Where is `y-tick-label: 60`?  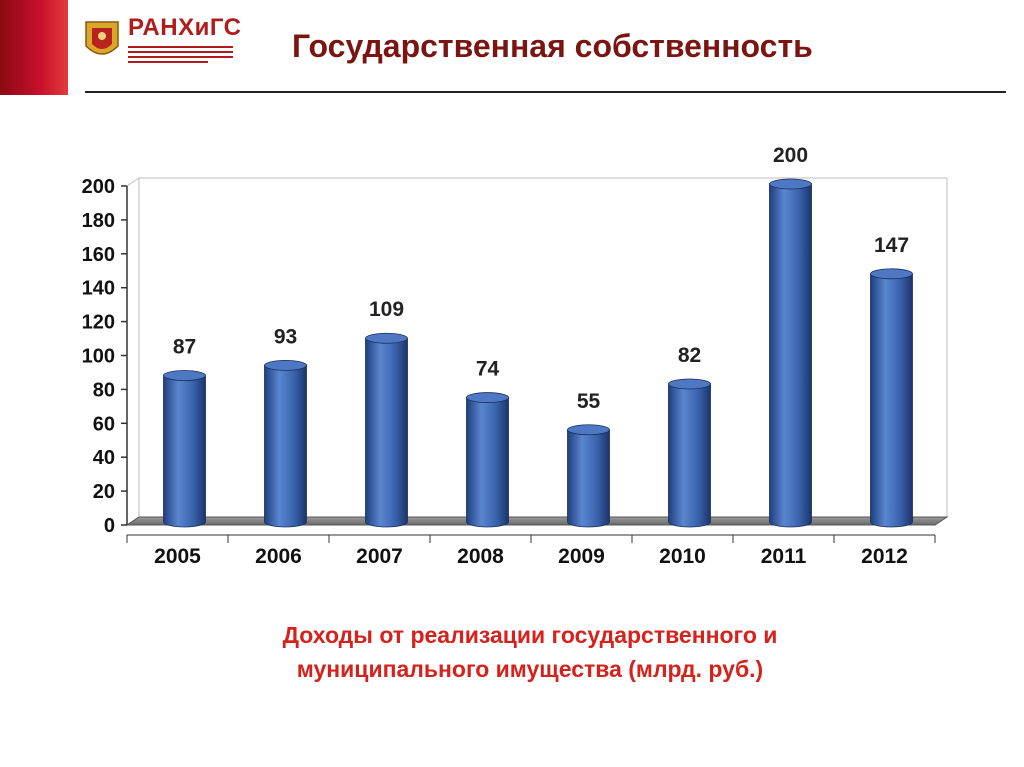
y-tick-label: 60 is located at coordinates (104, 424).